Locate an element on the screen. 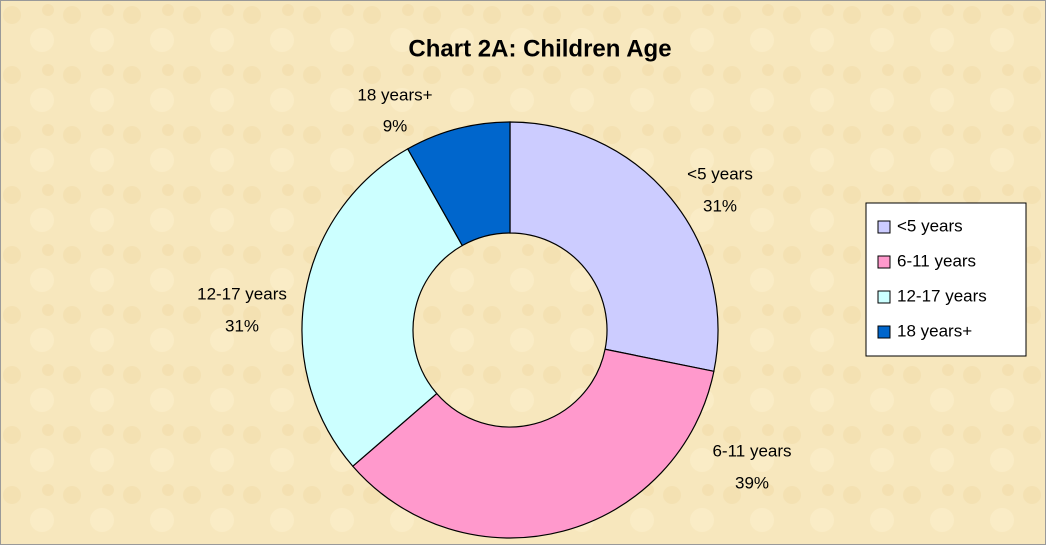 The image size is (1047, 546). slice-label: <5 years is located at coordinates (720, 173).